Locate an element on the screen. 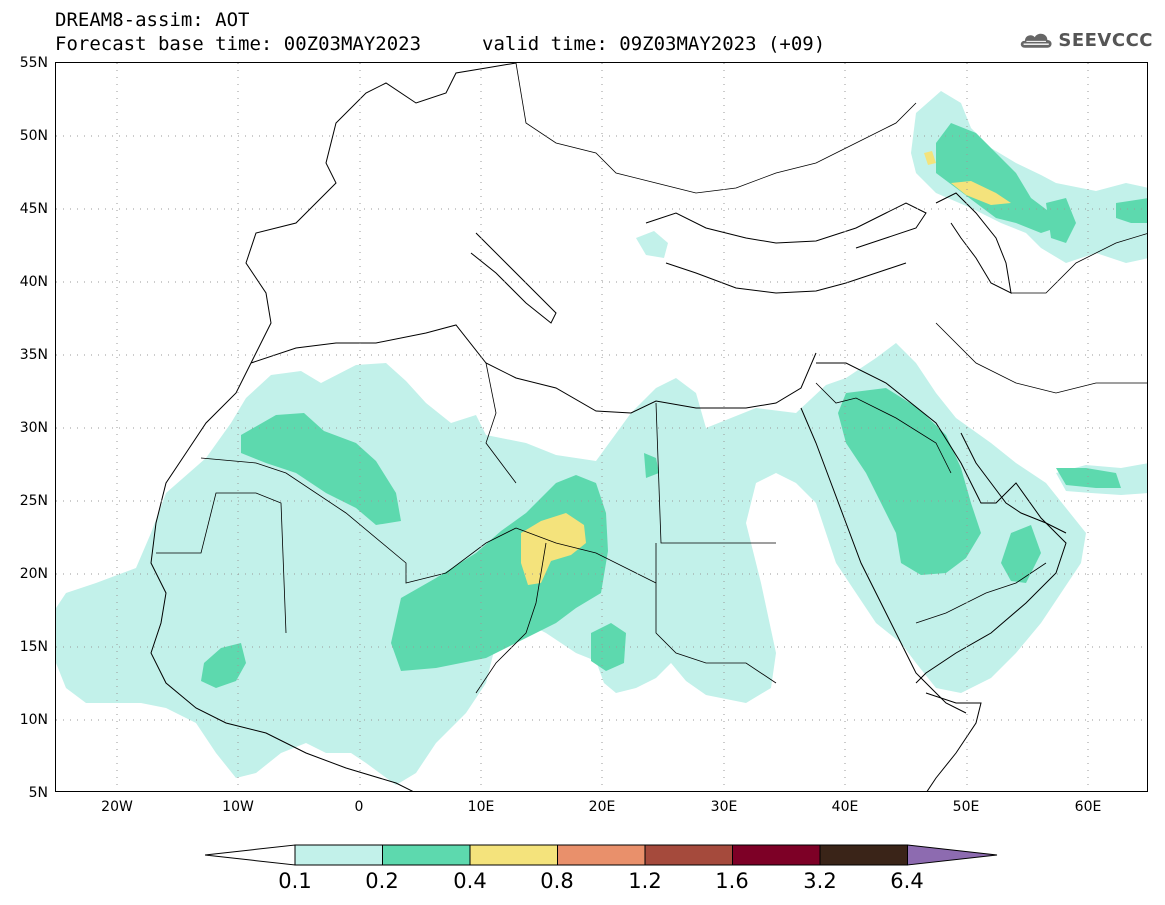 The width and height of the screenshot is (1165, 905). colorbar-label-1.6: 1.6 is located at coordinates (732, 881).